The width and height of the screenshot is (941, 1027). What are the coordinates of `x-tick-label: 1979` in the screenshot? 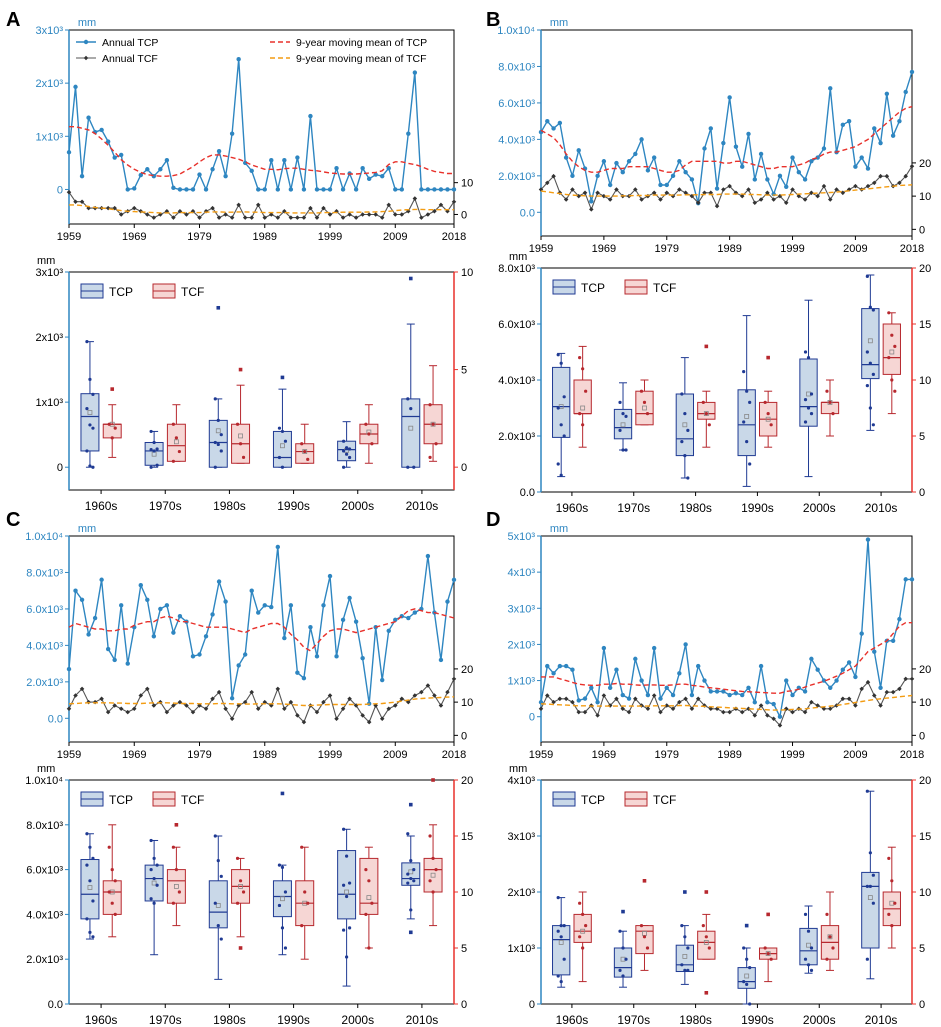 It's located at (667, 755).